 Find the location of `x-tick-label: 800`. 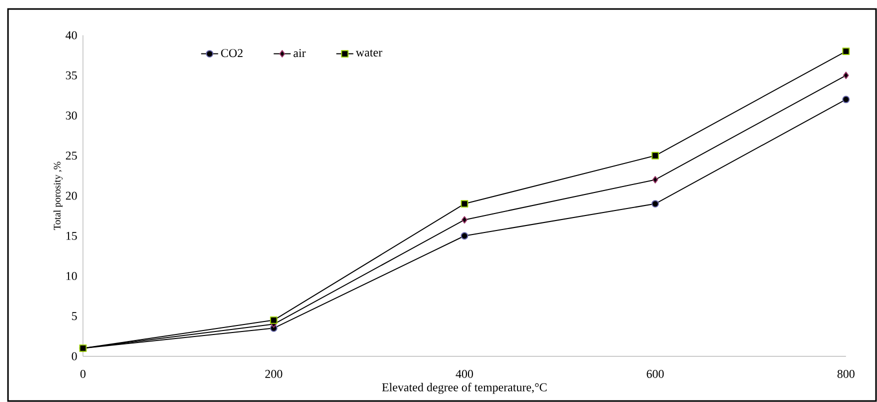

x-tick-label: 800 is located at coordinates (845, 374).